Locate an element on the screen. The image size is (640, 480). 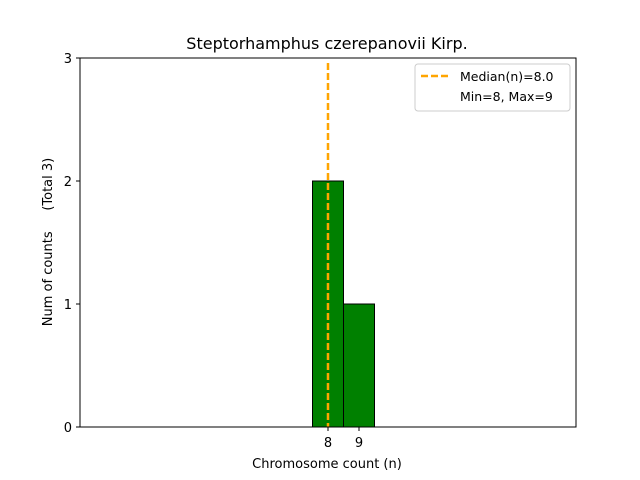
legend-box is located at coordinates (492, 87).